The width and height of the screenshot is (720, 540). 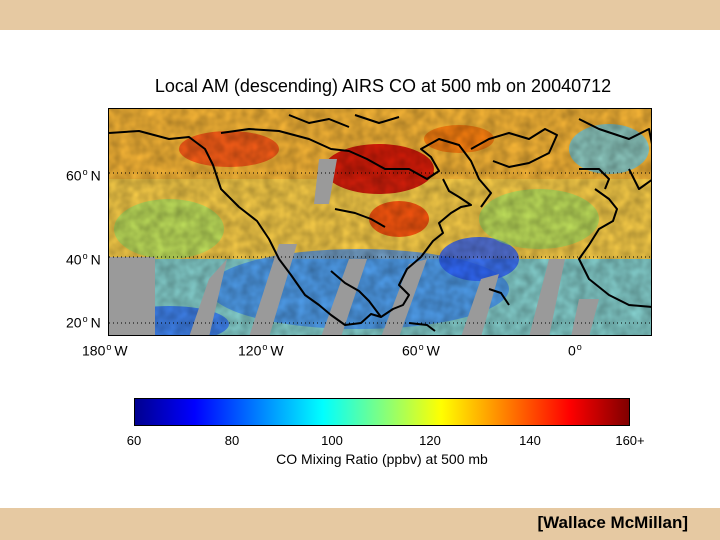 What do you see at coordinates (232, 440) in the screenshot?
I see `colorbar-tick-80: 80` at bounding box center [232, 440].